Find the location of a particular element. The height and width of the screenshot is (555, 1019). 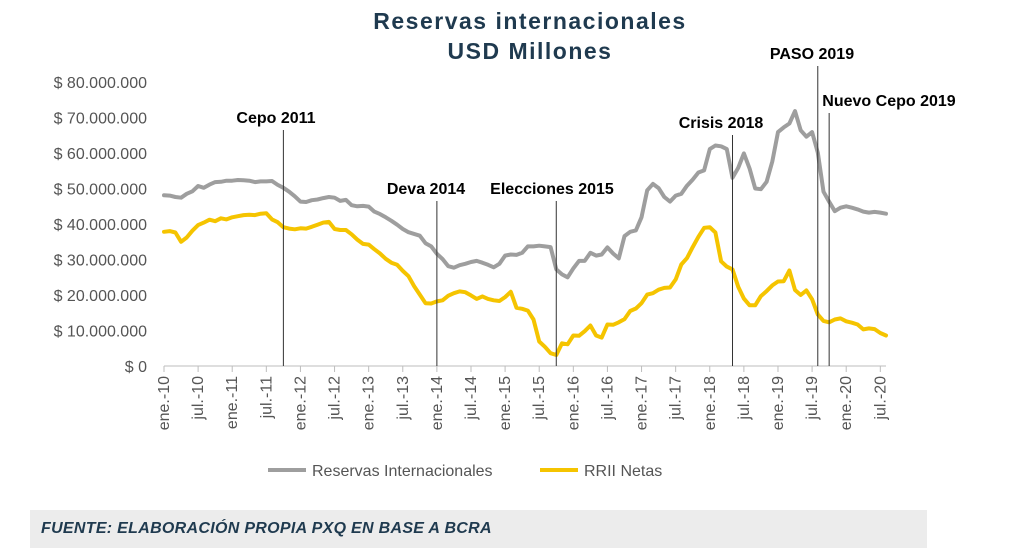

x-tick-label: ene.-18 is located at coordinates (710, 403).